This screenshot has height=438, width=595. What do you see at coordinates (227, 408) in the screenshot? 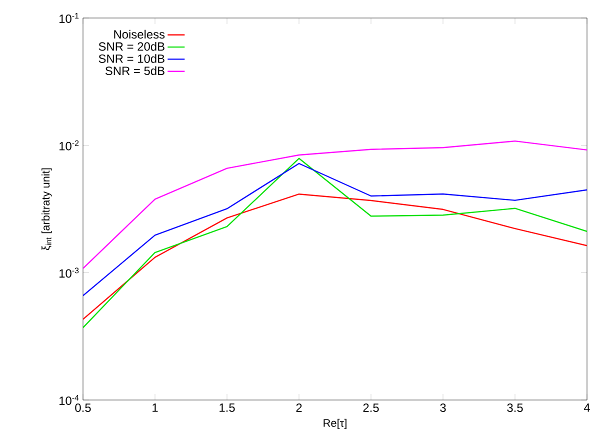
I see `x-tick-label: 1.5` at bounding box center [227, 408].